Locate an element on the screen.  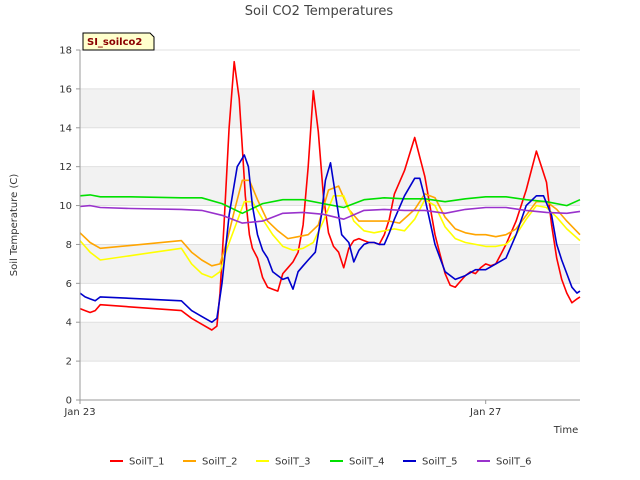
legend-item-soilt-2: SoilT_2 is located at coordinates (210, 462).